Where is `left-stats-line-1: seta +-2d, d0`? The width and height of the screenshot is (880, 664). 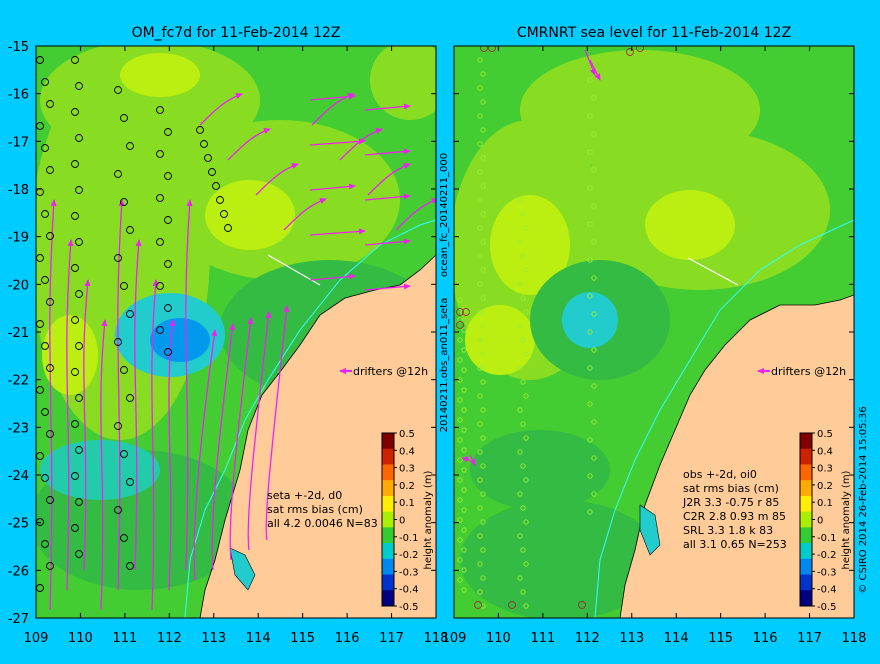 left-stats-line-1: seta +-2d, d0 is located at coordinates (304, 495).